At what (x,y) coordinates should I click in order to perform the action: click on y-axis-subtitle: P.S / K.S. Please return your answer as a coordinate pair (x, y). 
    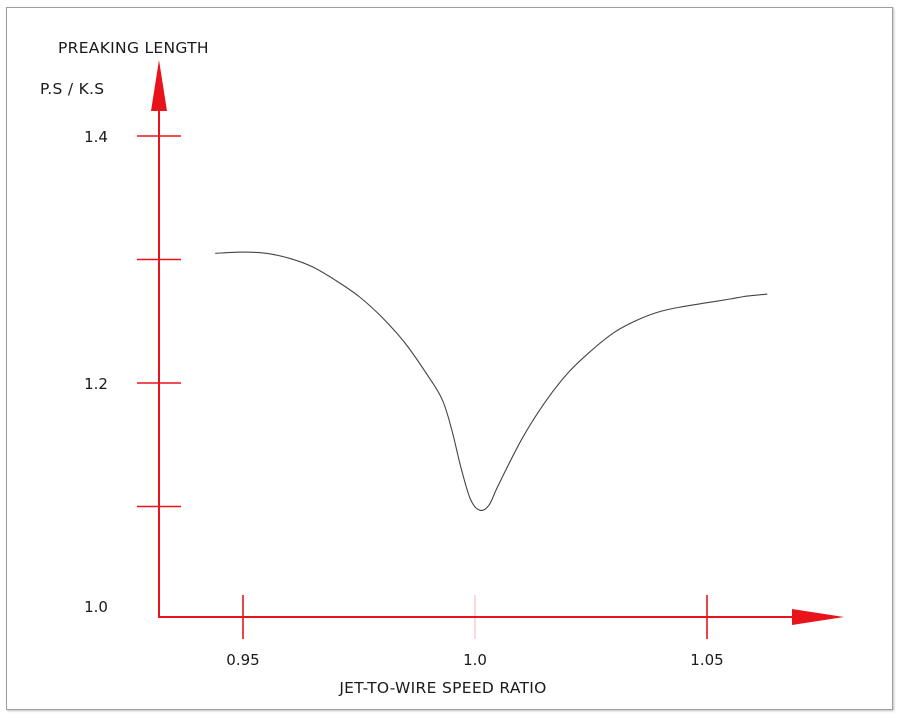
    Looking at the image, I should click on (72, 89).